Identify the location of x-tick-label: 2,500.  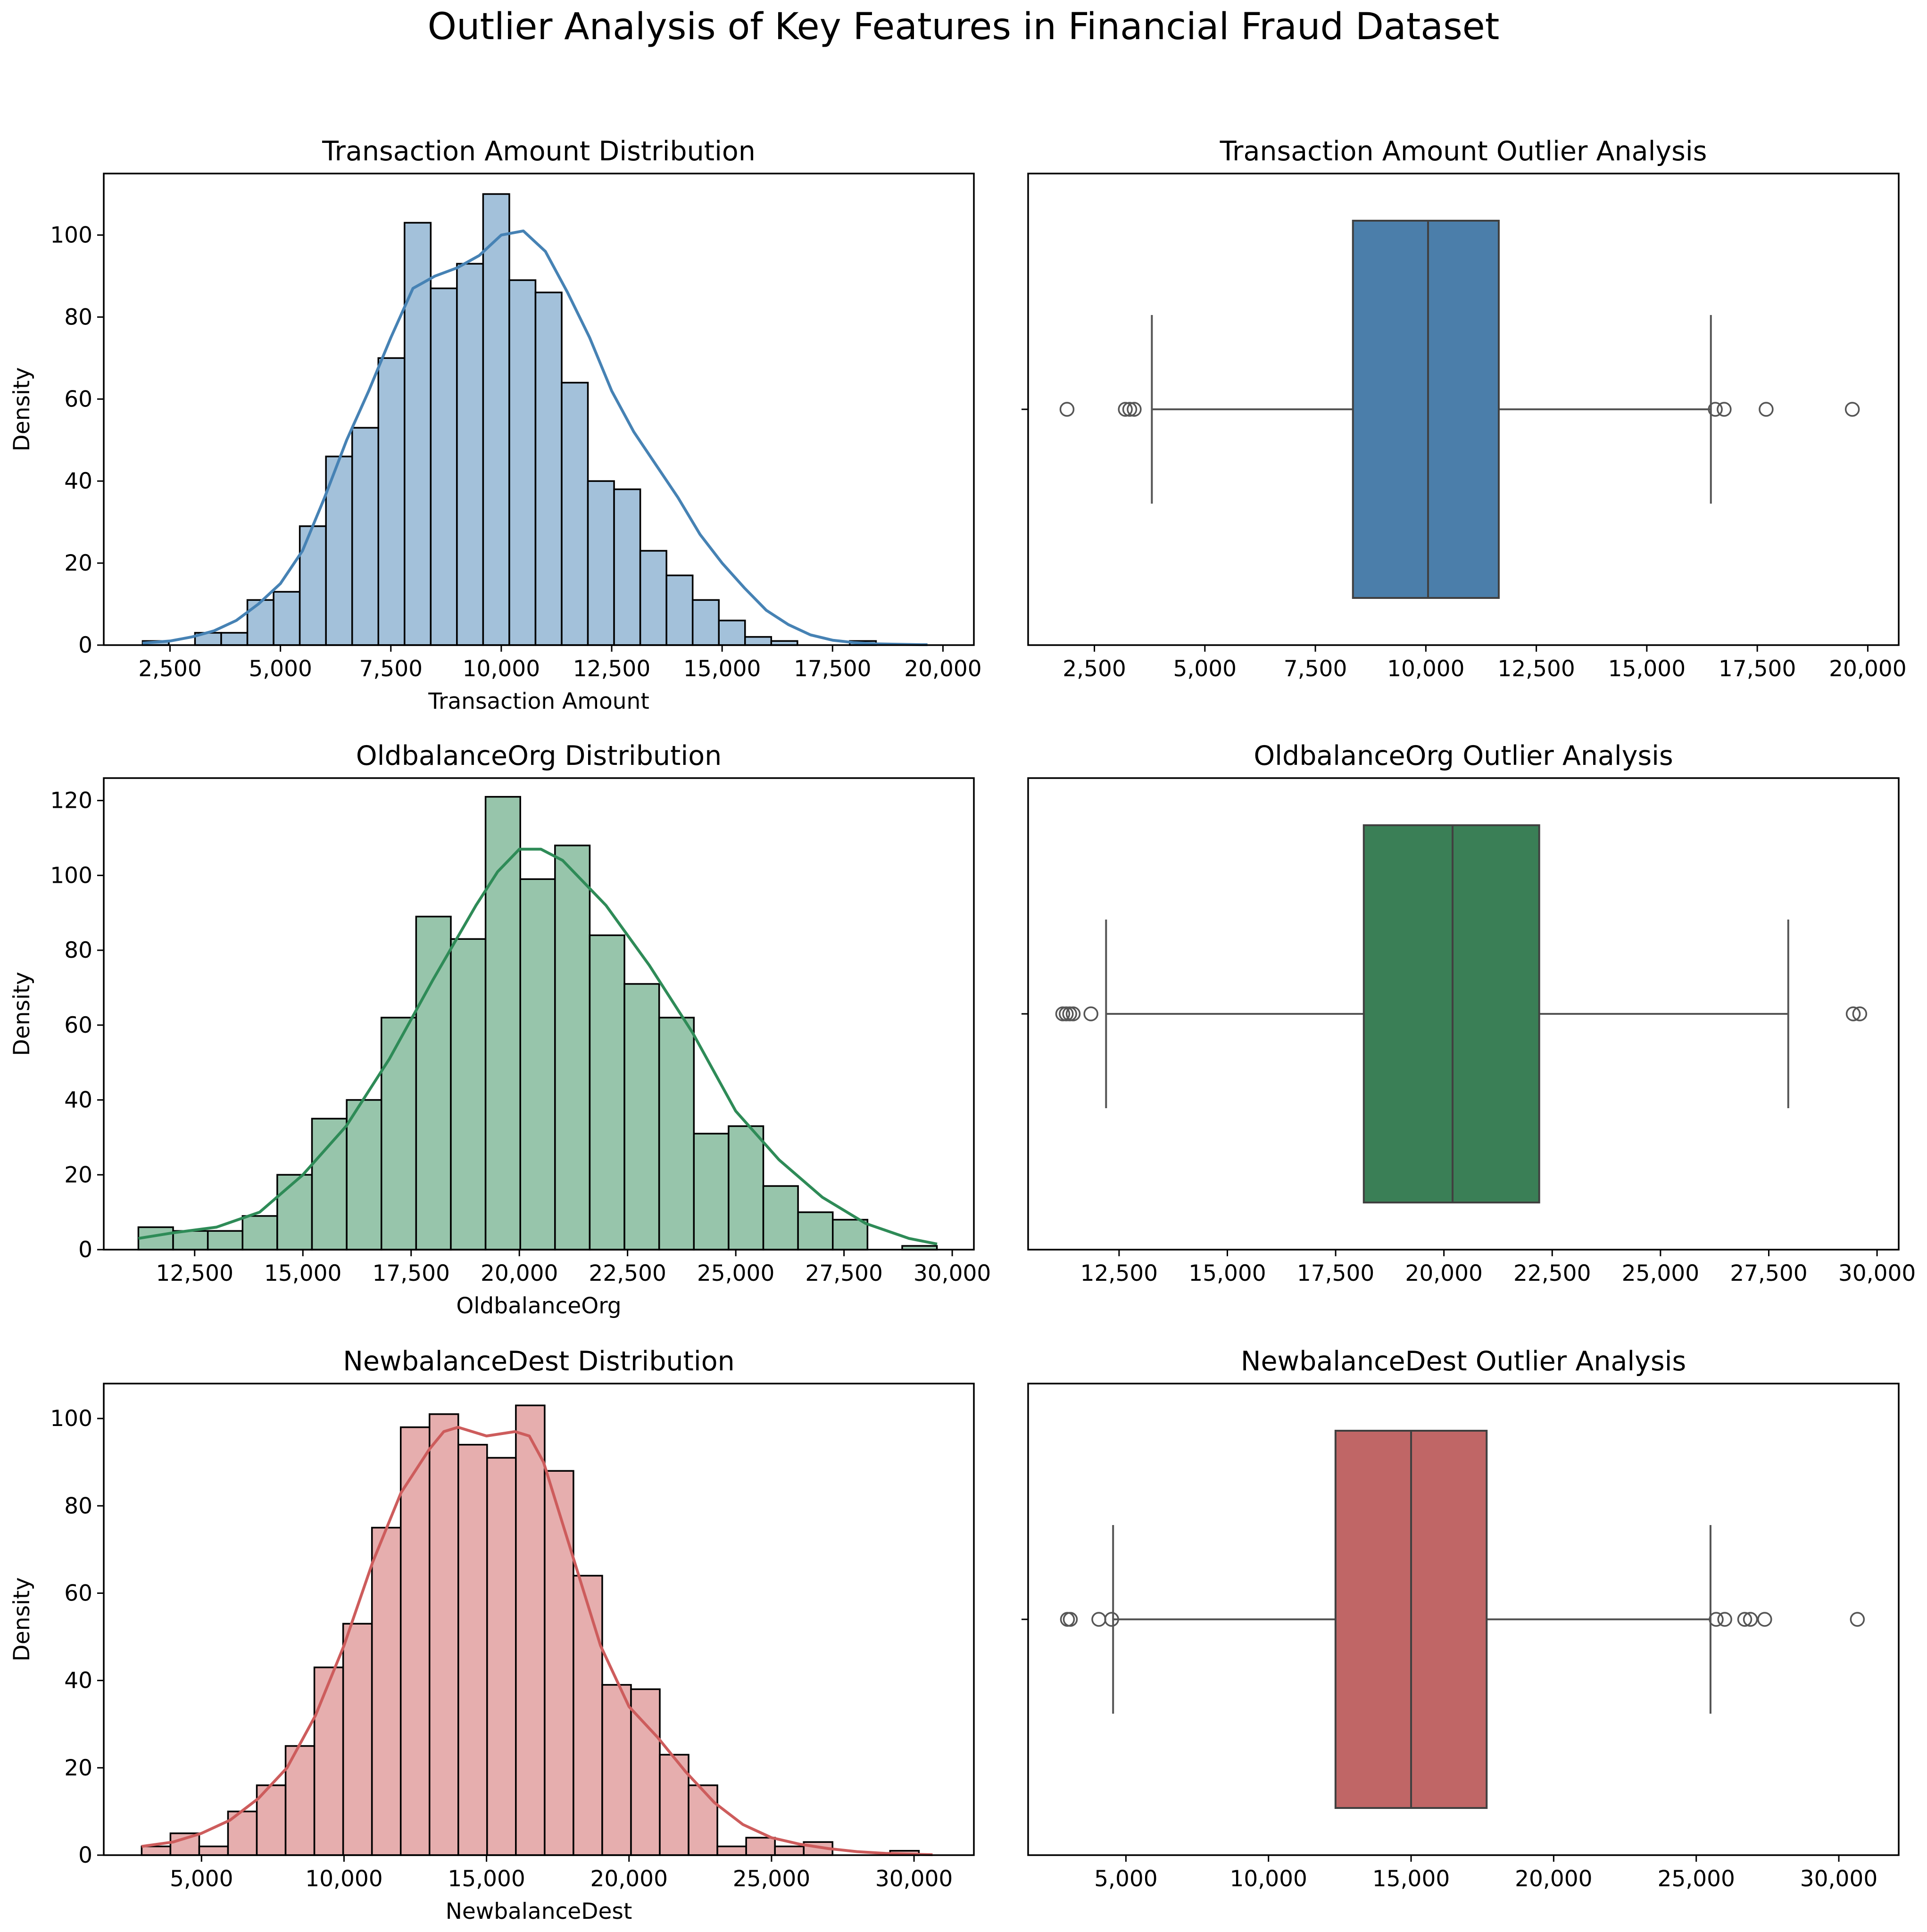
(170, 669).